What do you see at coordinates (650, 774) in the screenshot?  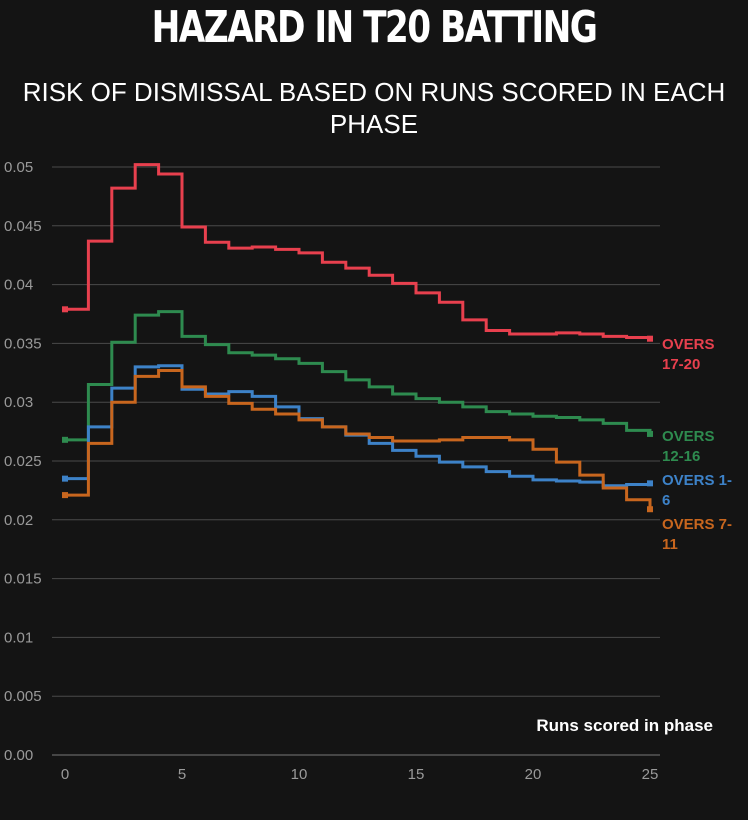 I see `x-tick-label: 25` at bounding box center [650, 774].